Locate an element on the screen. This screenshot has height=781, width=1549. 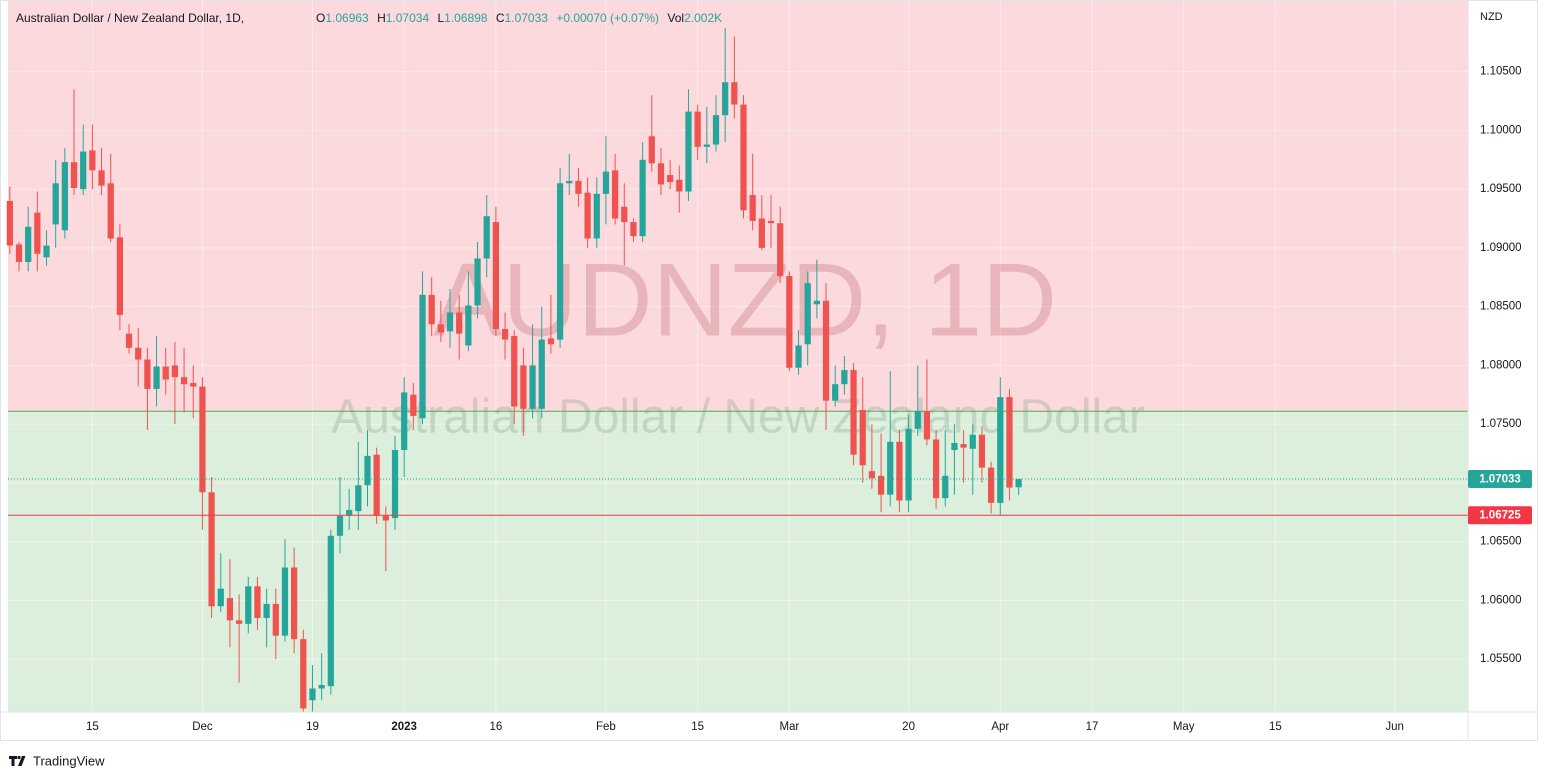
brand-name: TradingView is located at coordinates (69, 760).